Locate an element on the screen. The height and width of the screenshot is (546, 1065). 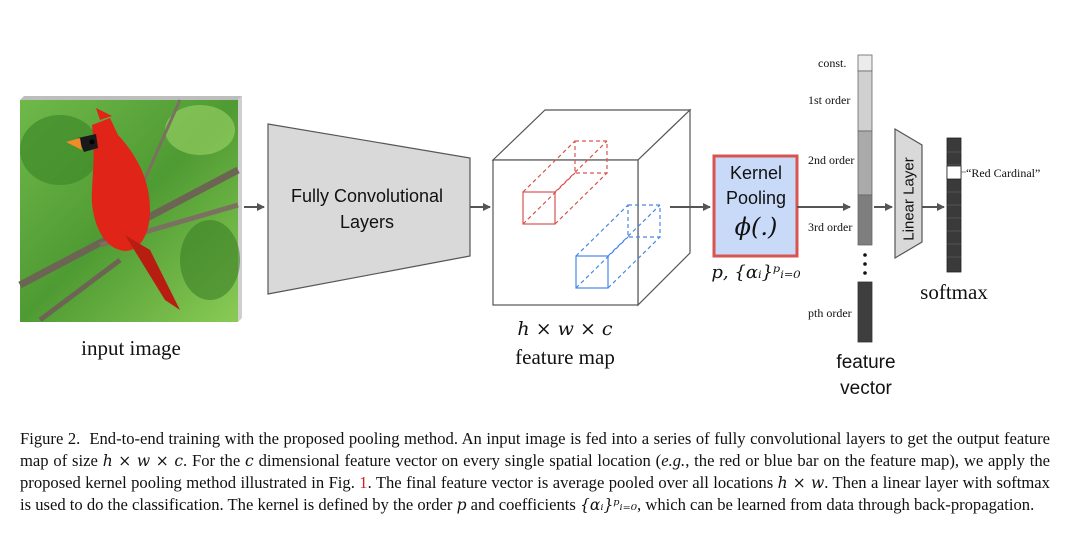
figure-reference-link: 1 is located at coordinates (363, 482).